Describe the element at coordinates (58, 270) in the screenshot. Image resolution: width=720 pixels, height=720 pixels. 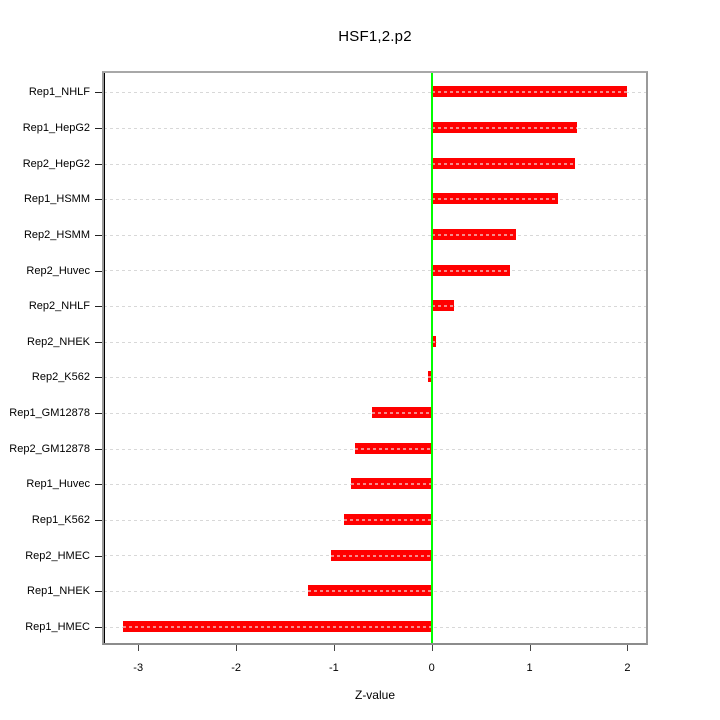
I see `y-axis-label: Rep2_Huvec` at that location.